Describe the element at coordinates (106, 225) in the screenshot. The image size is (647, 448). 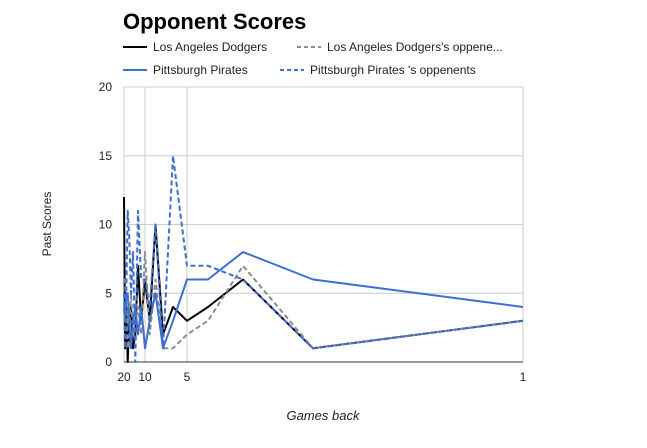
I see `y-tick-label: 10` at that location.